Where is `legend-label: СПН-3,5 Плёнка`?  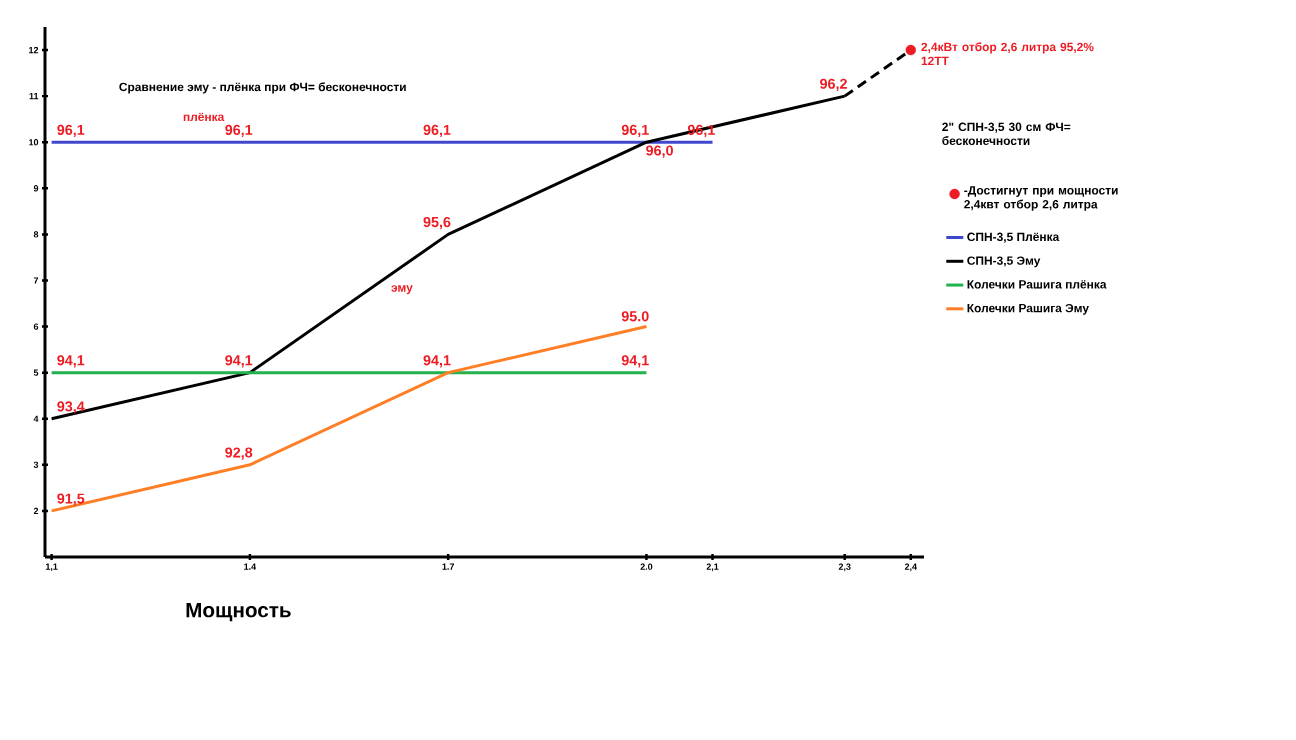
legend-label: СПН-3,5 Плёнка is located at coordinates (1013, 237).